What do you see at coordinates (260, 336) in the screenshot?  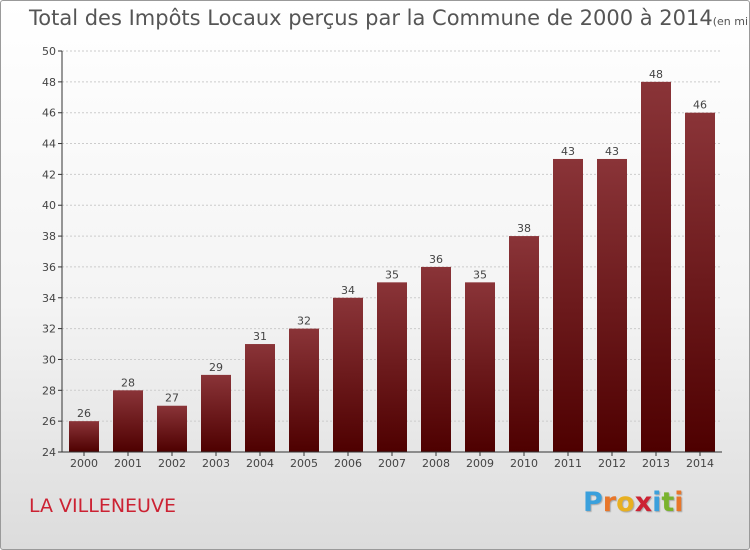 I see `data-label: 31` at bounding box center [260, 336].